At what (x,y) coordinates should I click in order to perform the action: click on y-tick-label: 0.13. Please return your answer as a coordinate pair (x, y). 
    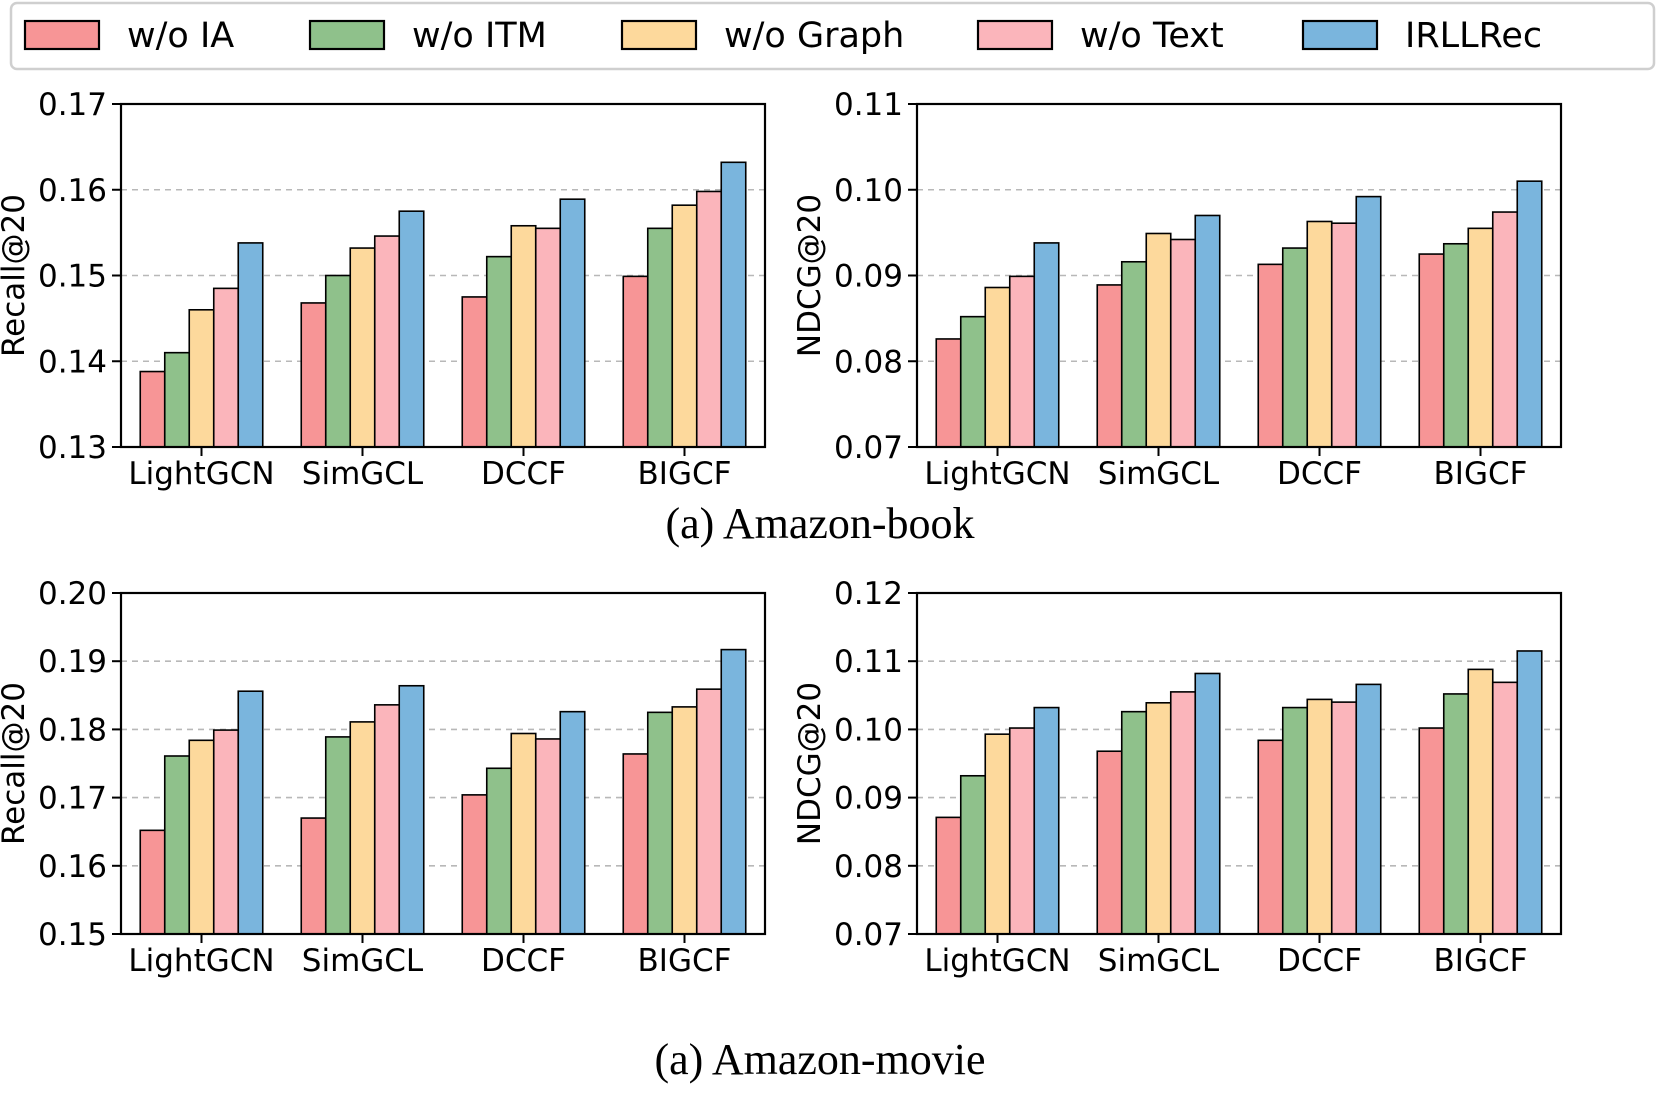
    Looking at the image, I should click on (72, 448).